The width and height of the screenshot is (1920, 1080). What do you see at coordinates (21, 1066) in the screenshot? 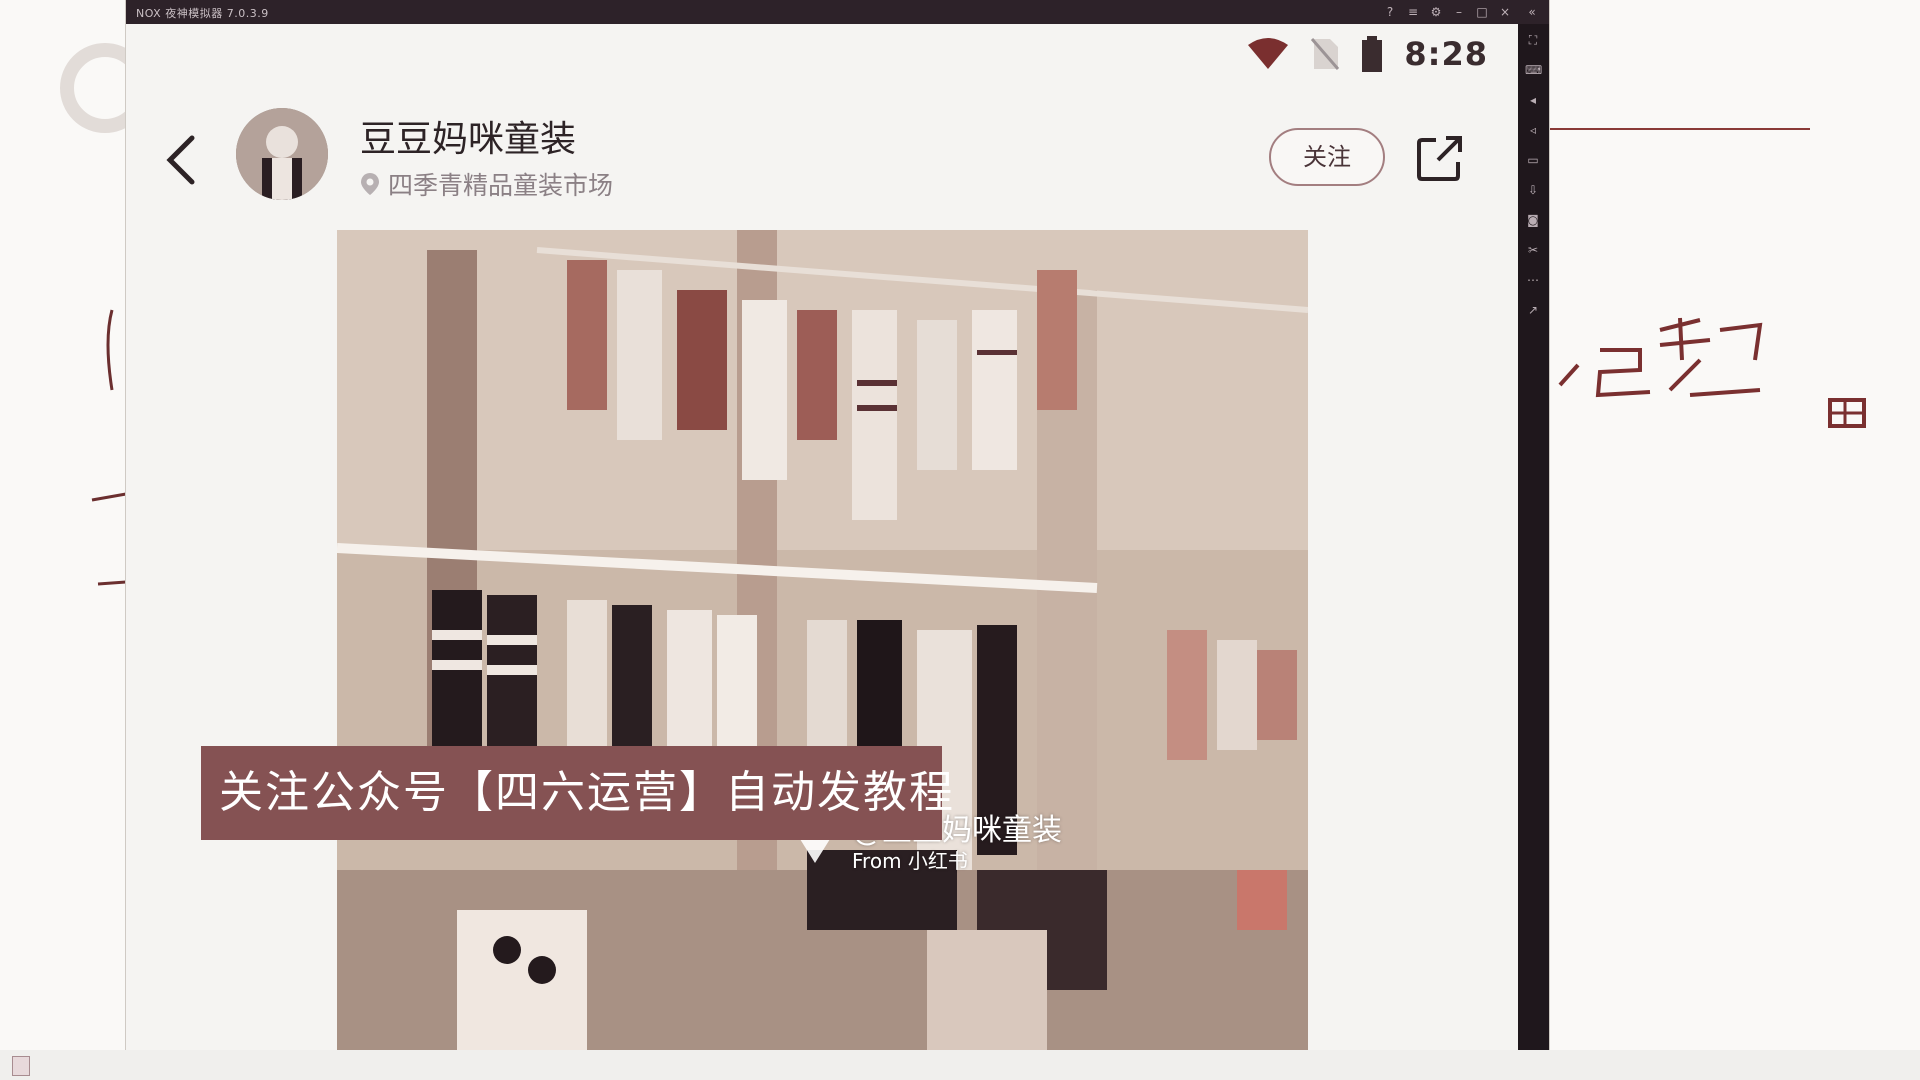
I see `file-icon` at bounding box center [21, 1066].